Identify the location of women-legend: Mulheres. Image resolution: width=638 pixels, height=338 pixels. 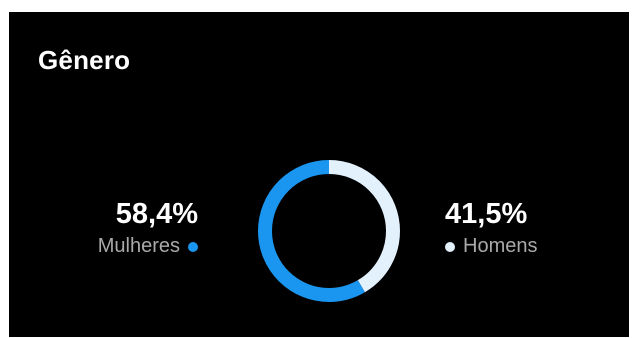
(148, 246).